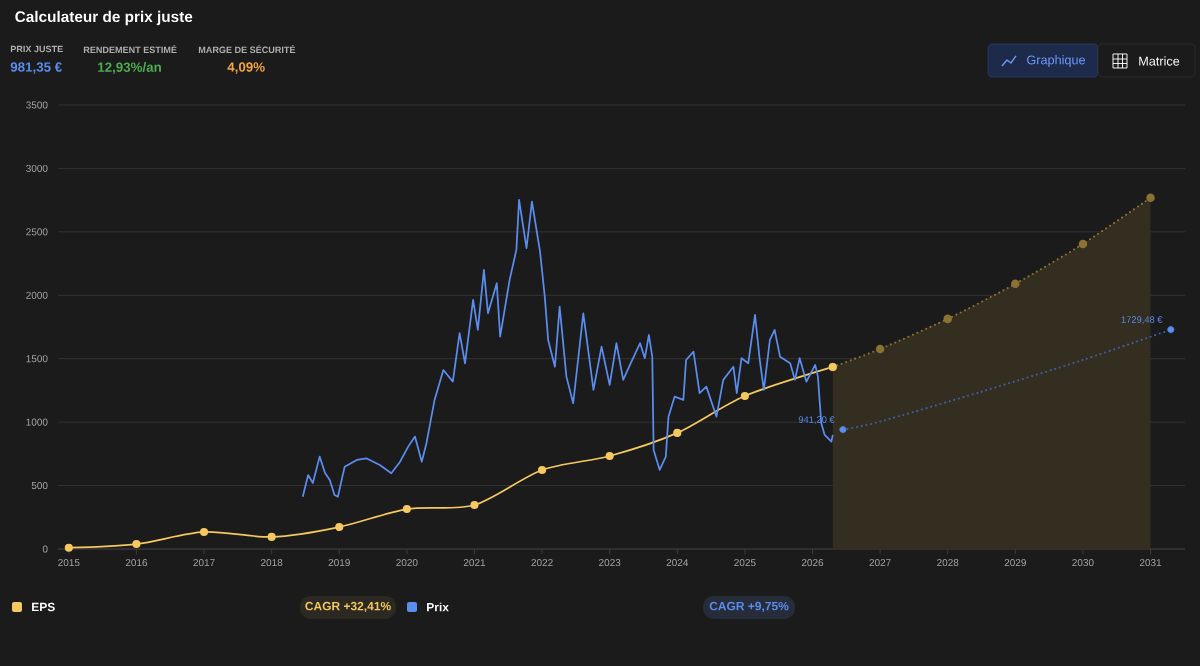  What do you see at coordinates (407, 563) in the screenshot?
I see `x-tick-label: 2020` at bounding box center [407, 563].